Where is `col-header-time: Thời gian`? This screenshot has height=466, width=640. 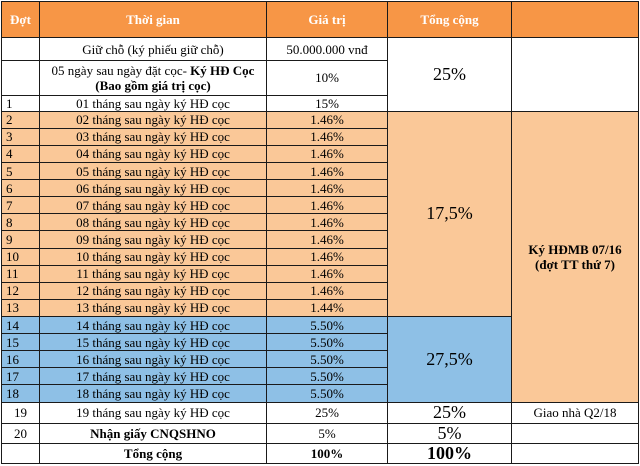
col-header-time: Thời gian is located at coordinates (153, 19).